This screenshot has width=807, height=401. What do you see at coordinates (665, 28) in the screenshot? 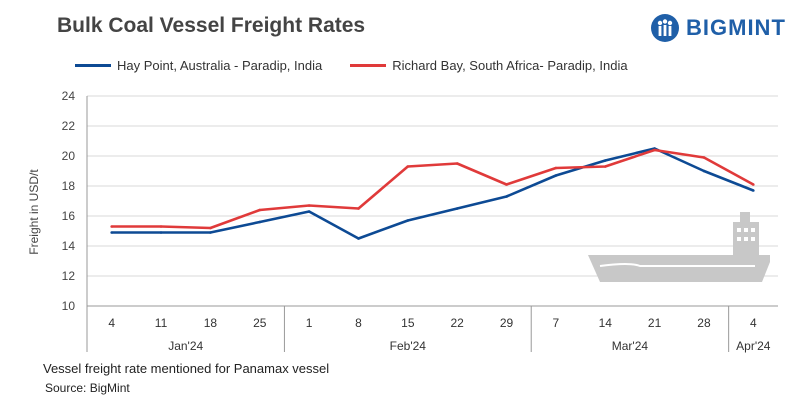
I see `brand-logo-icon` at bounding box center [665, 28].